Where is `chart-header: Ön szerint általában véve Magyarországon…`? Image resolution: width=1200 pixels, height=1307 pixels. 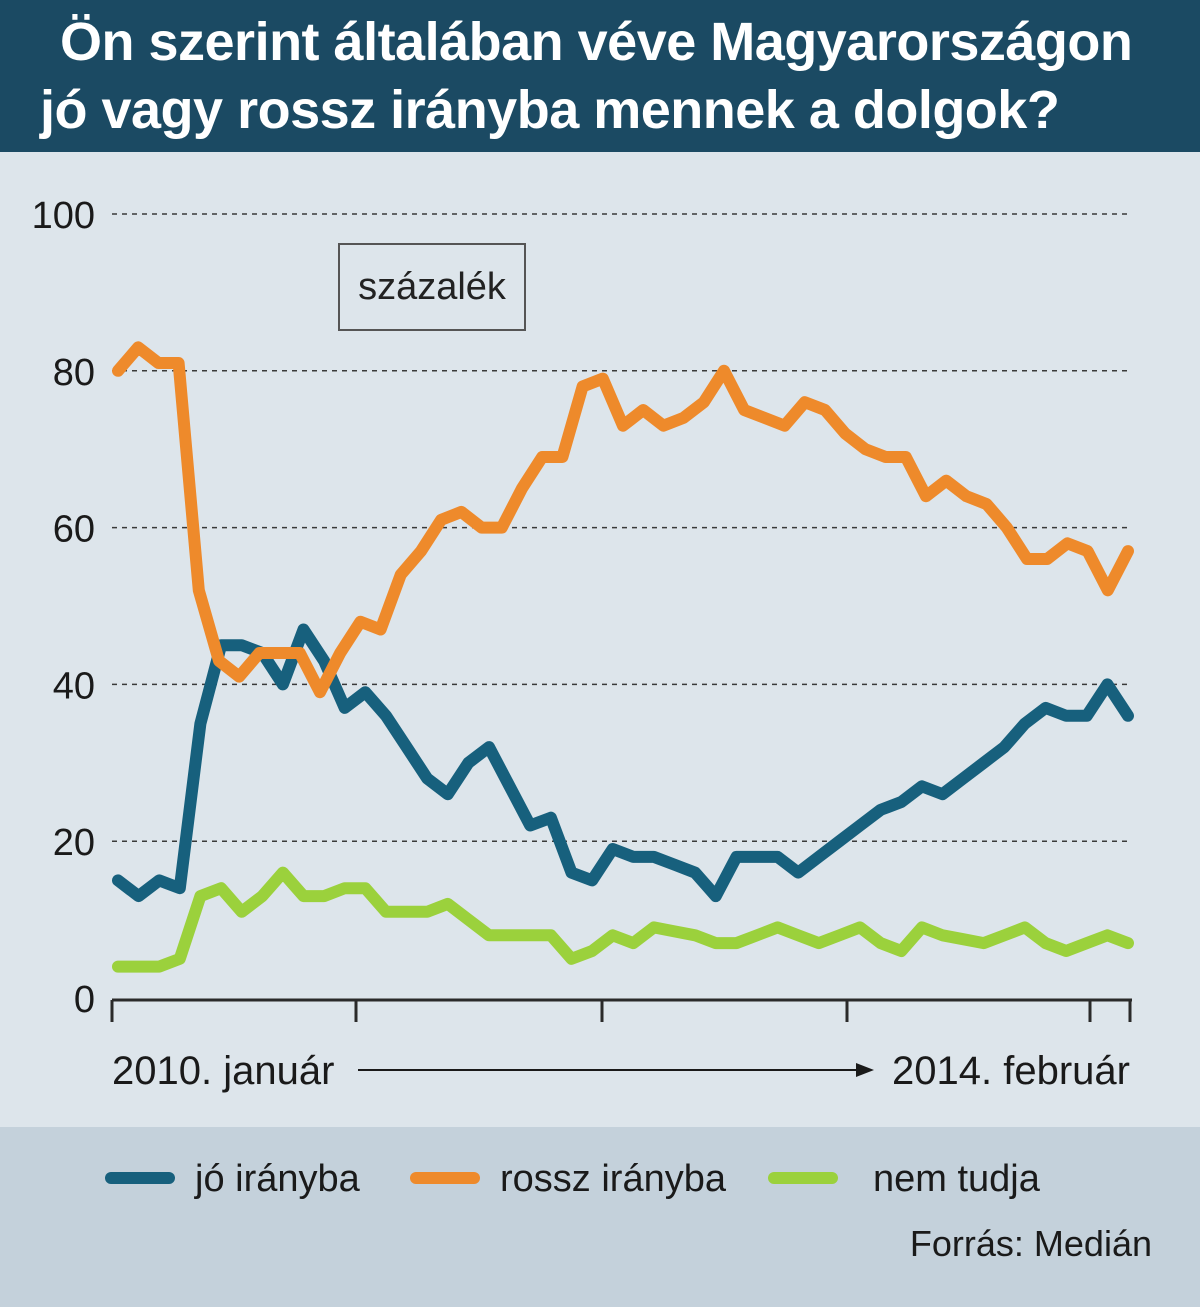 chart-header: Ön szerint általában véve Magyarországon… is located at coordinates (600, 76).